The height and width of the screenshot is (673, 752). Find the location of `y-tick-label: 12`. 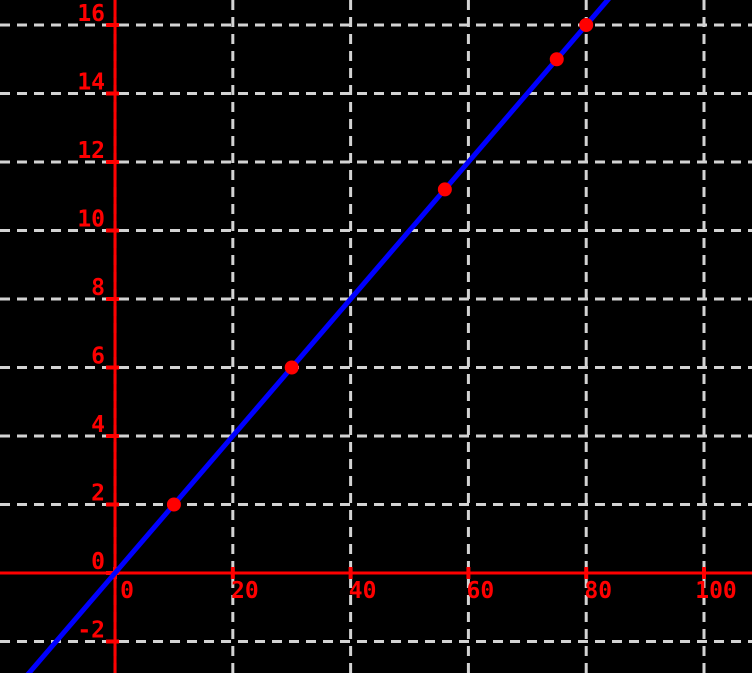

y-tick-label: 12 is located at coordinates (91, 151).